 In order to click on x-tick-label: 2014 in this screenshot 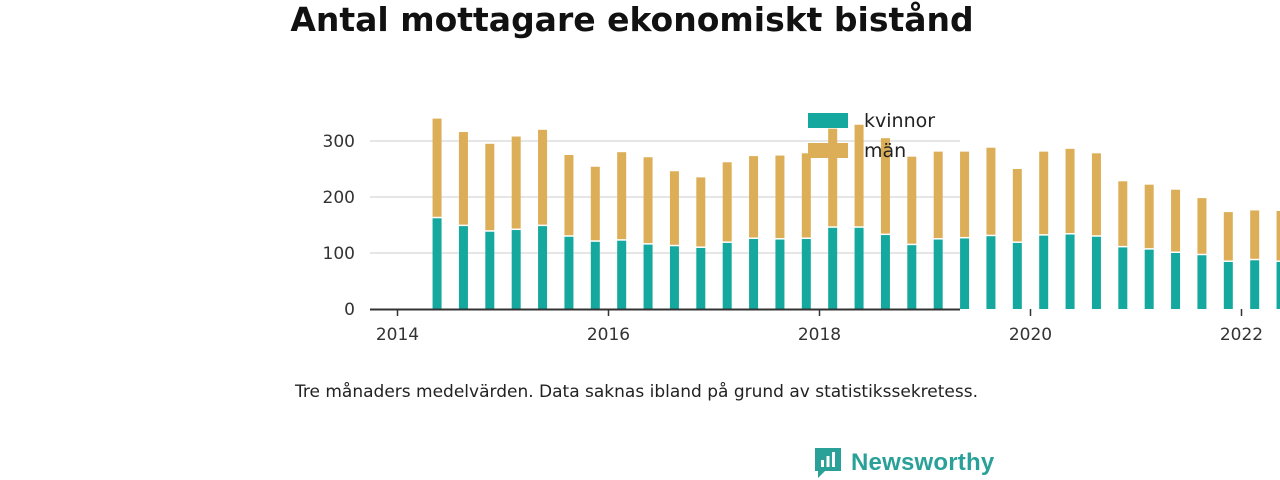, I will do `click(397, 335)`.